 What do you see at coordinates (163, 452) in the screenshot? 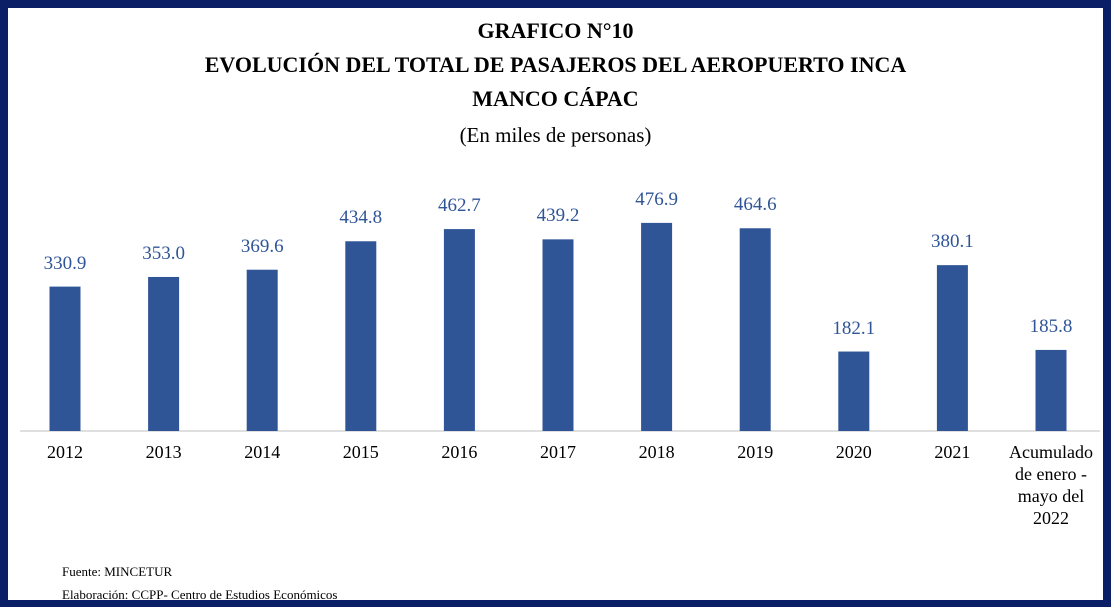
I see `x-tick-label: 2013` at bounding box center [163, 452].